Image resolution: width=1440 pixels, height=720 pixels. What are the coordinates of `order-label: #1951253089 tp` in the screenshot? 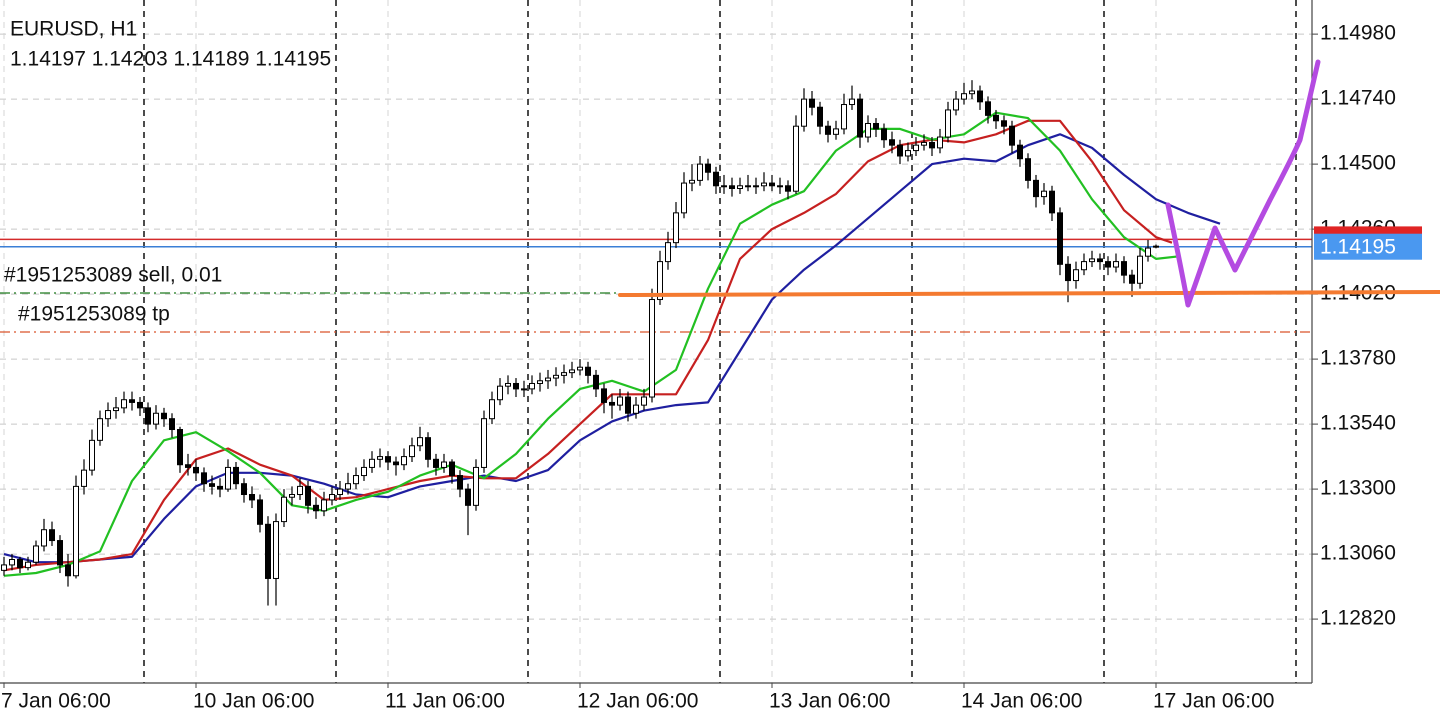 It's located at (94, 314).